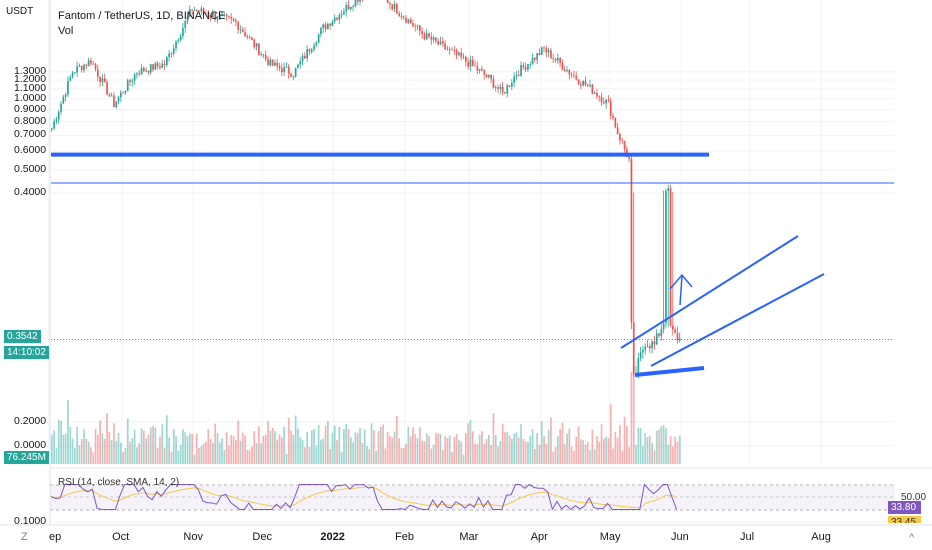  I want to click on time-tick-label: Jun, so click(680, 537).